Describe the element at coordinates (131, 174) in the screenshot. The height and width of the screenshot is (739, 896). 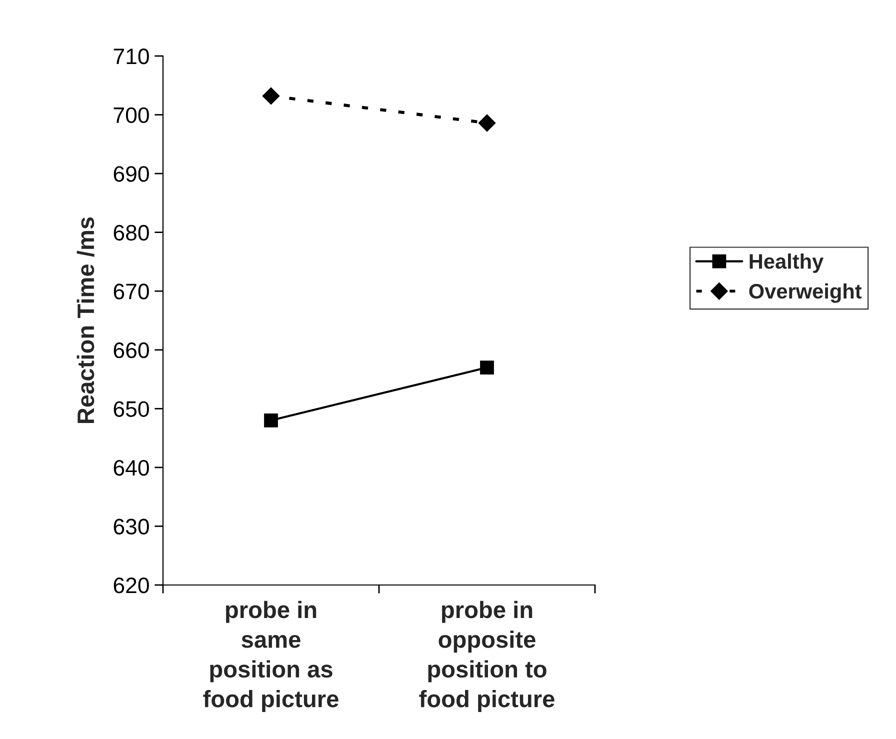
I see `y-tick-label: 690` at that location.